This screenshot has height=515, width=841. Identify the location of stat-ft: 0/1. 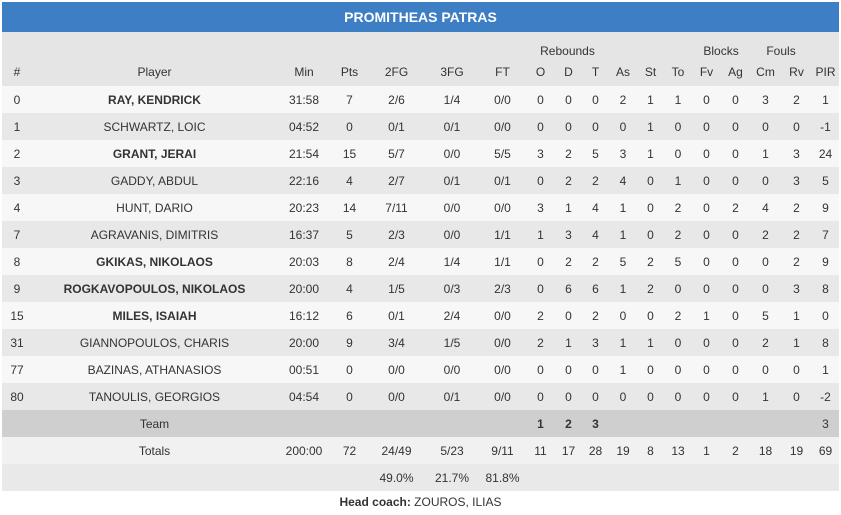
(502, 180).